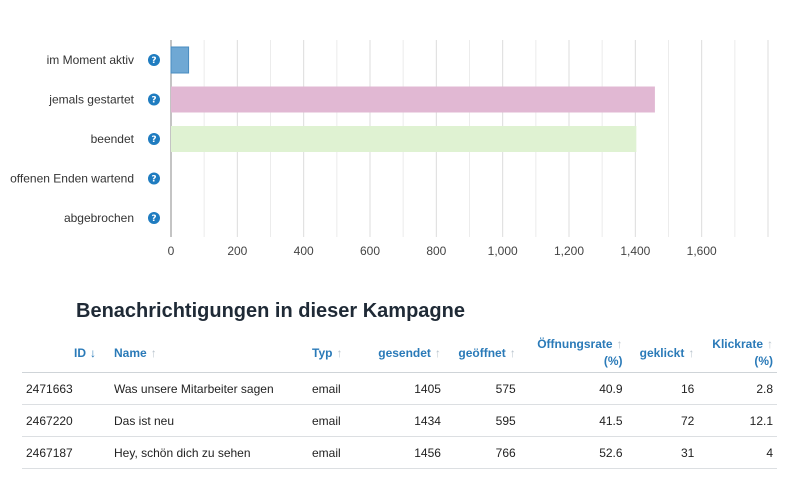 The width and height of the screenshot is (800, 500). I want to click on column-header-label: geklickt, so click(662, 352).